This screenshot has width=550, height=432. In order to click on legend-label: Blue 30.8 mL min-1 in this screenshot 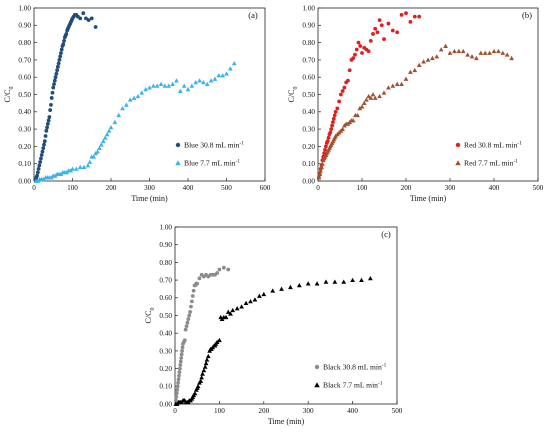, I will do `click(214, 145)`.